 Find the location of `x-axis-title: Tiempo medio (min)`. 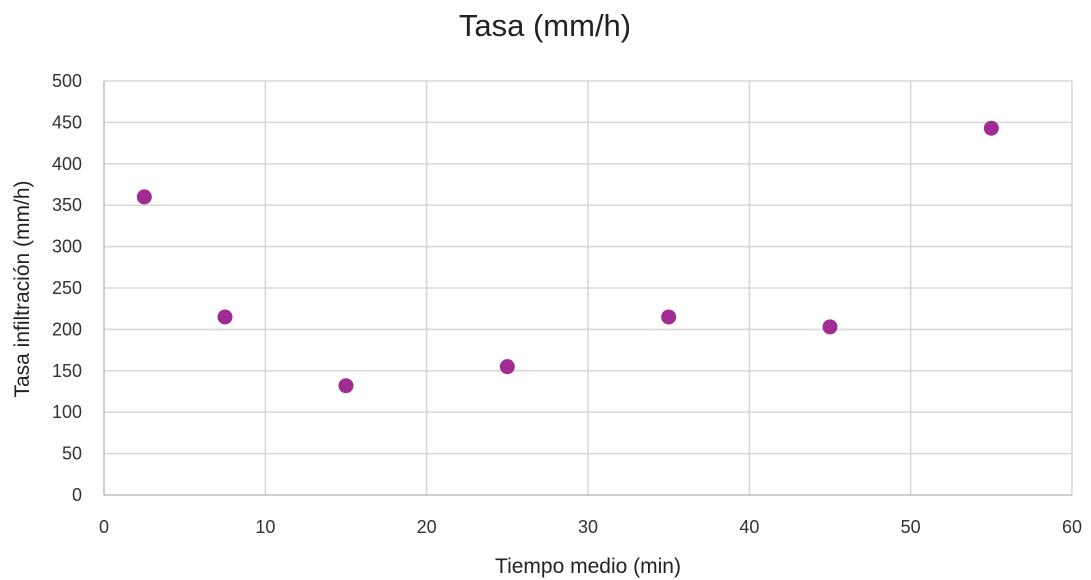

x-axis-title: Tiempo medio (min) is located at coordinates (588, 566).